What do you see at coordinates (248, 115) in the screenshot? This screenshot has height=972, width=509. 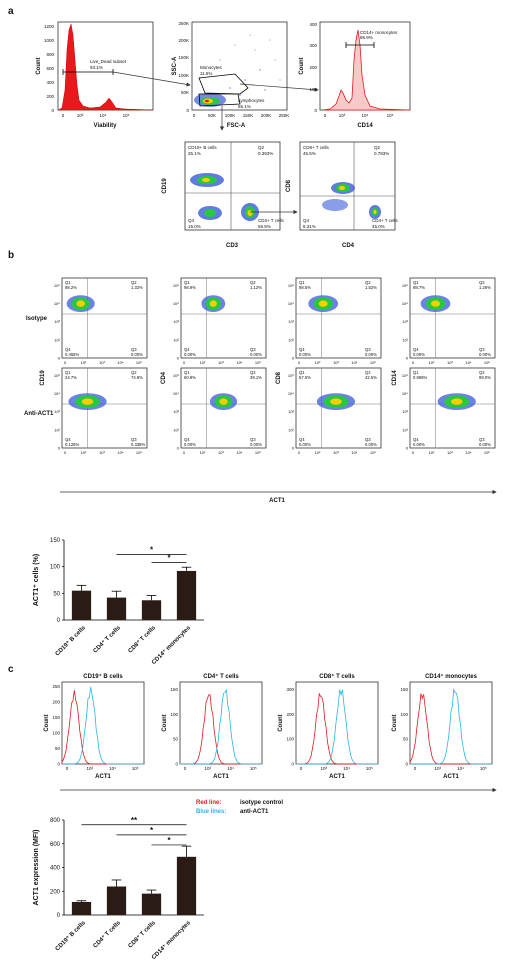 I see `svg-text: 150K` at bounding box center [248, 115].